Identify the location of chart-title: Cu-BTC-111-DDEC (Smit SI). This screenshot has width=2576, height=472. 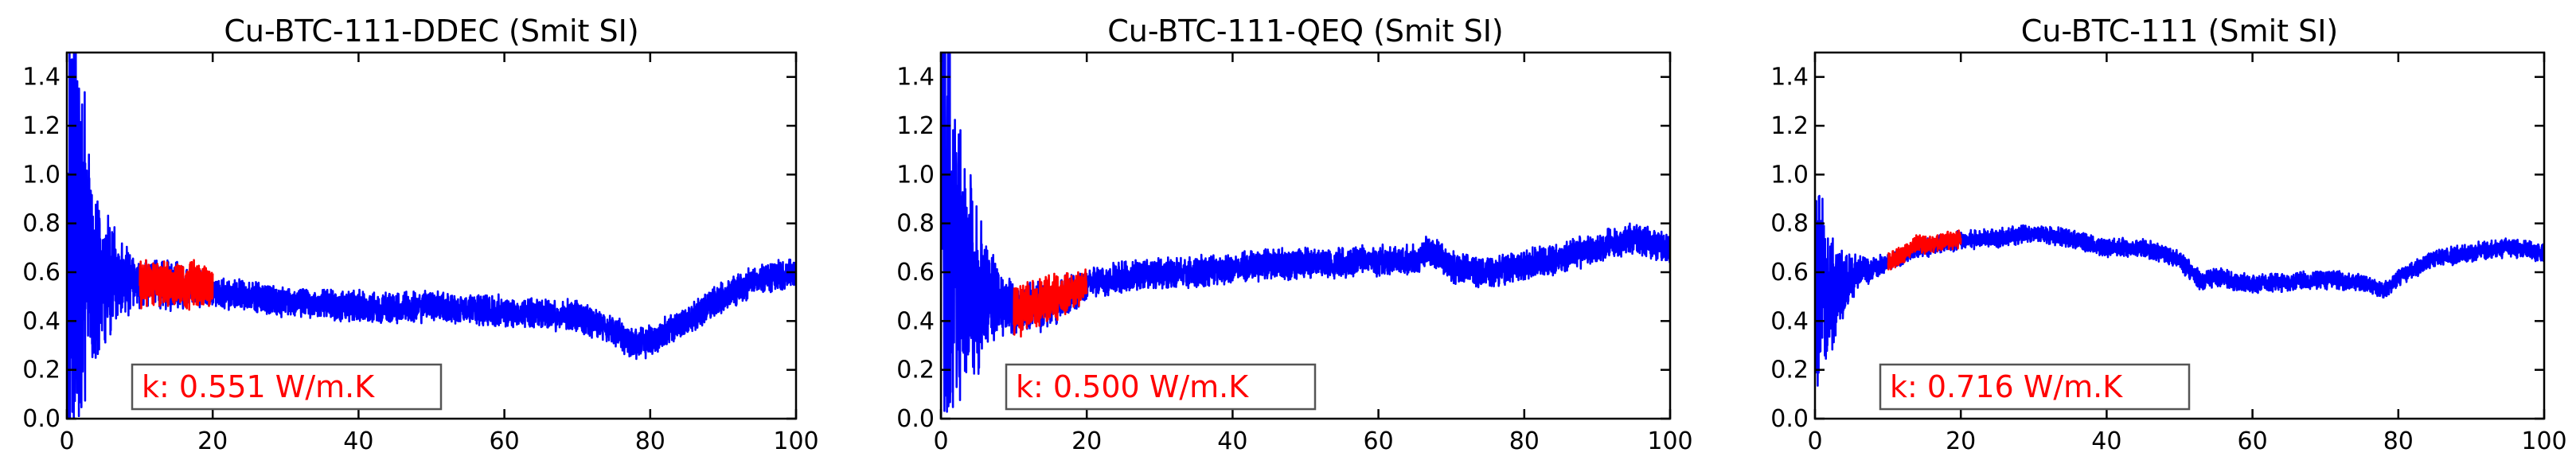
(431, 32).